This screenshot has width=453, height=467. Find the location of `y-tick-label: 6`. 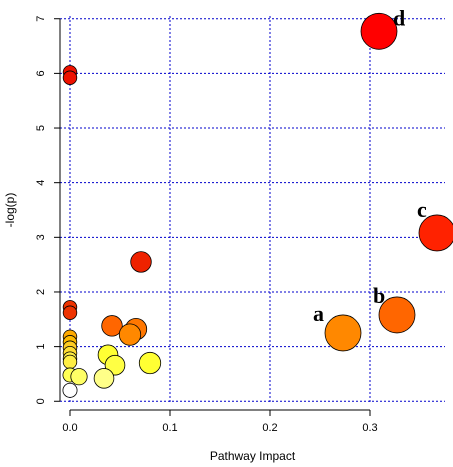

y-tick-label: 6 is located at coordinates (41, 73).